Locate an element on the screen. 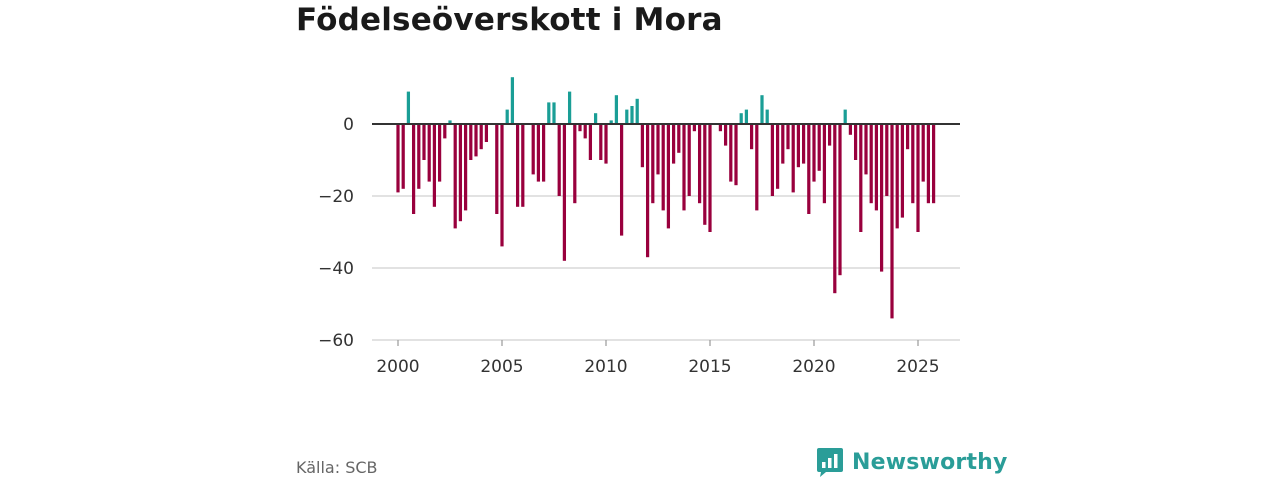  x-tick-label: 2000 is located at coordinates (397, 367).